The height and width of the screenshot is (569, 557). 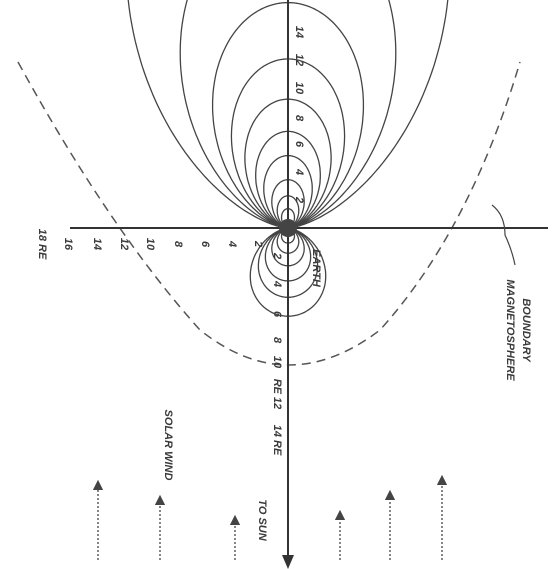 I want to click on boundary-pointer, so click(x=503, y=235).